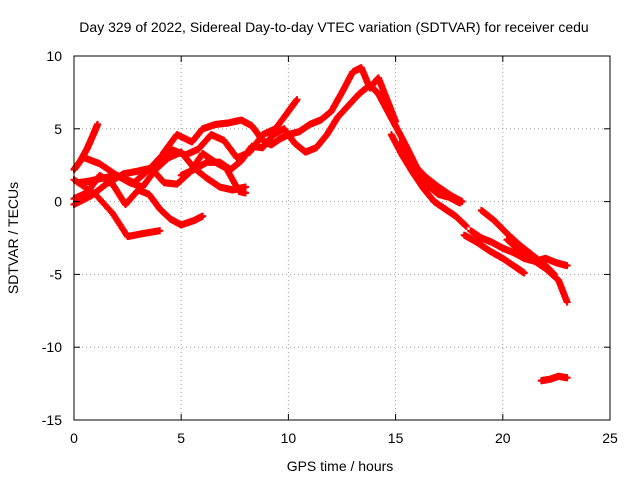 This screenshot has width=640, height=480. I want to click on y-tick-label: -15, so click(52, 420).